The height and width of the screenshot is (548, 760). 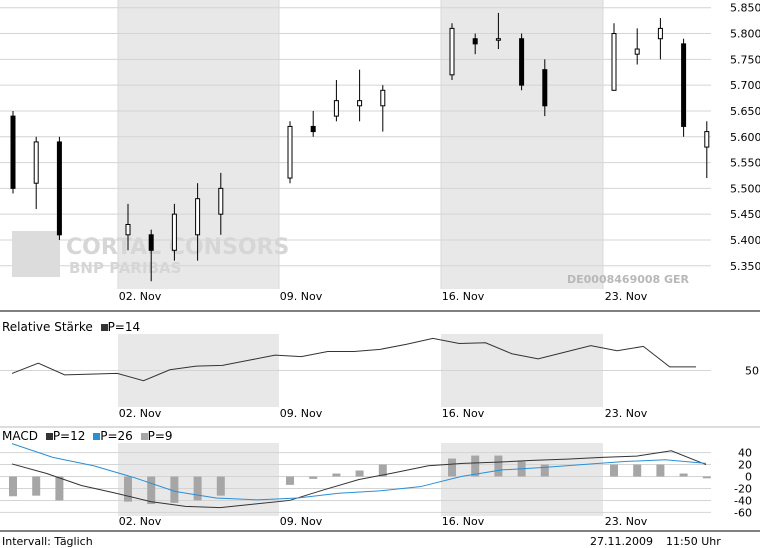 What do you see at coordinates (745, 163) in the screenshot?
I see `price-tick-label: 5.550` at bounding box center [745, 163].